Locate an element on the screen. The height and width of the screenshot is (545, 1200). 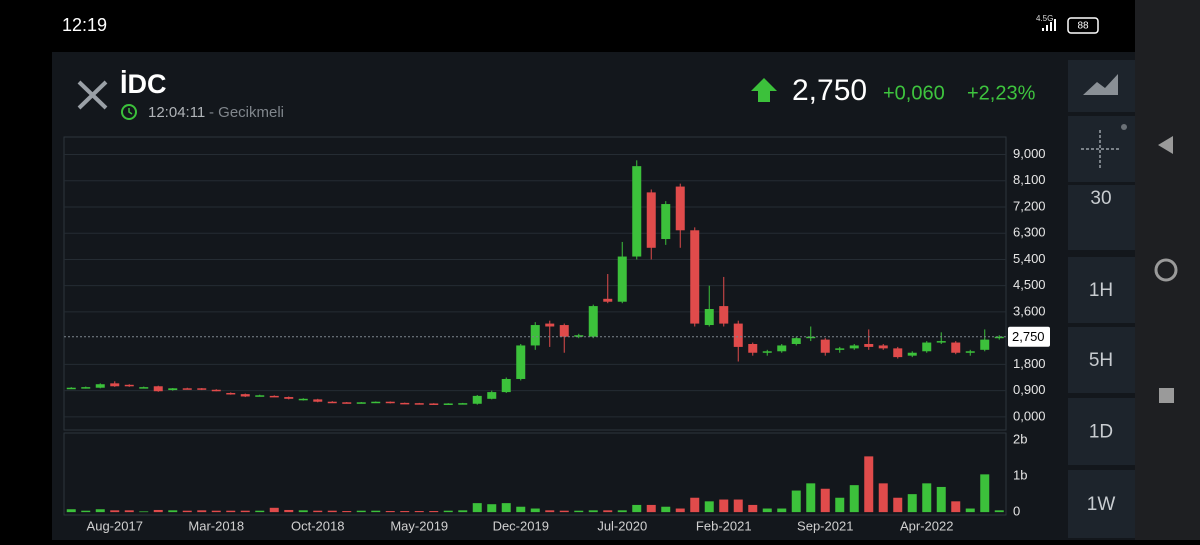
nav-bar is located at coordinates (1167, 270).